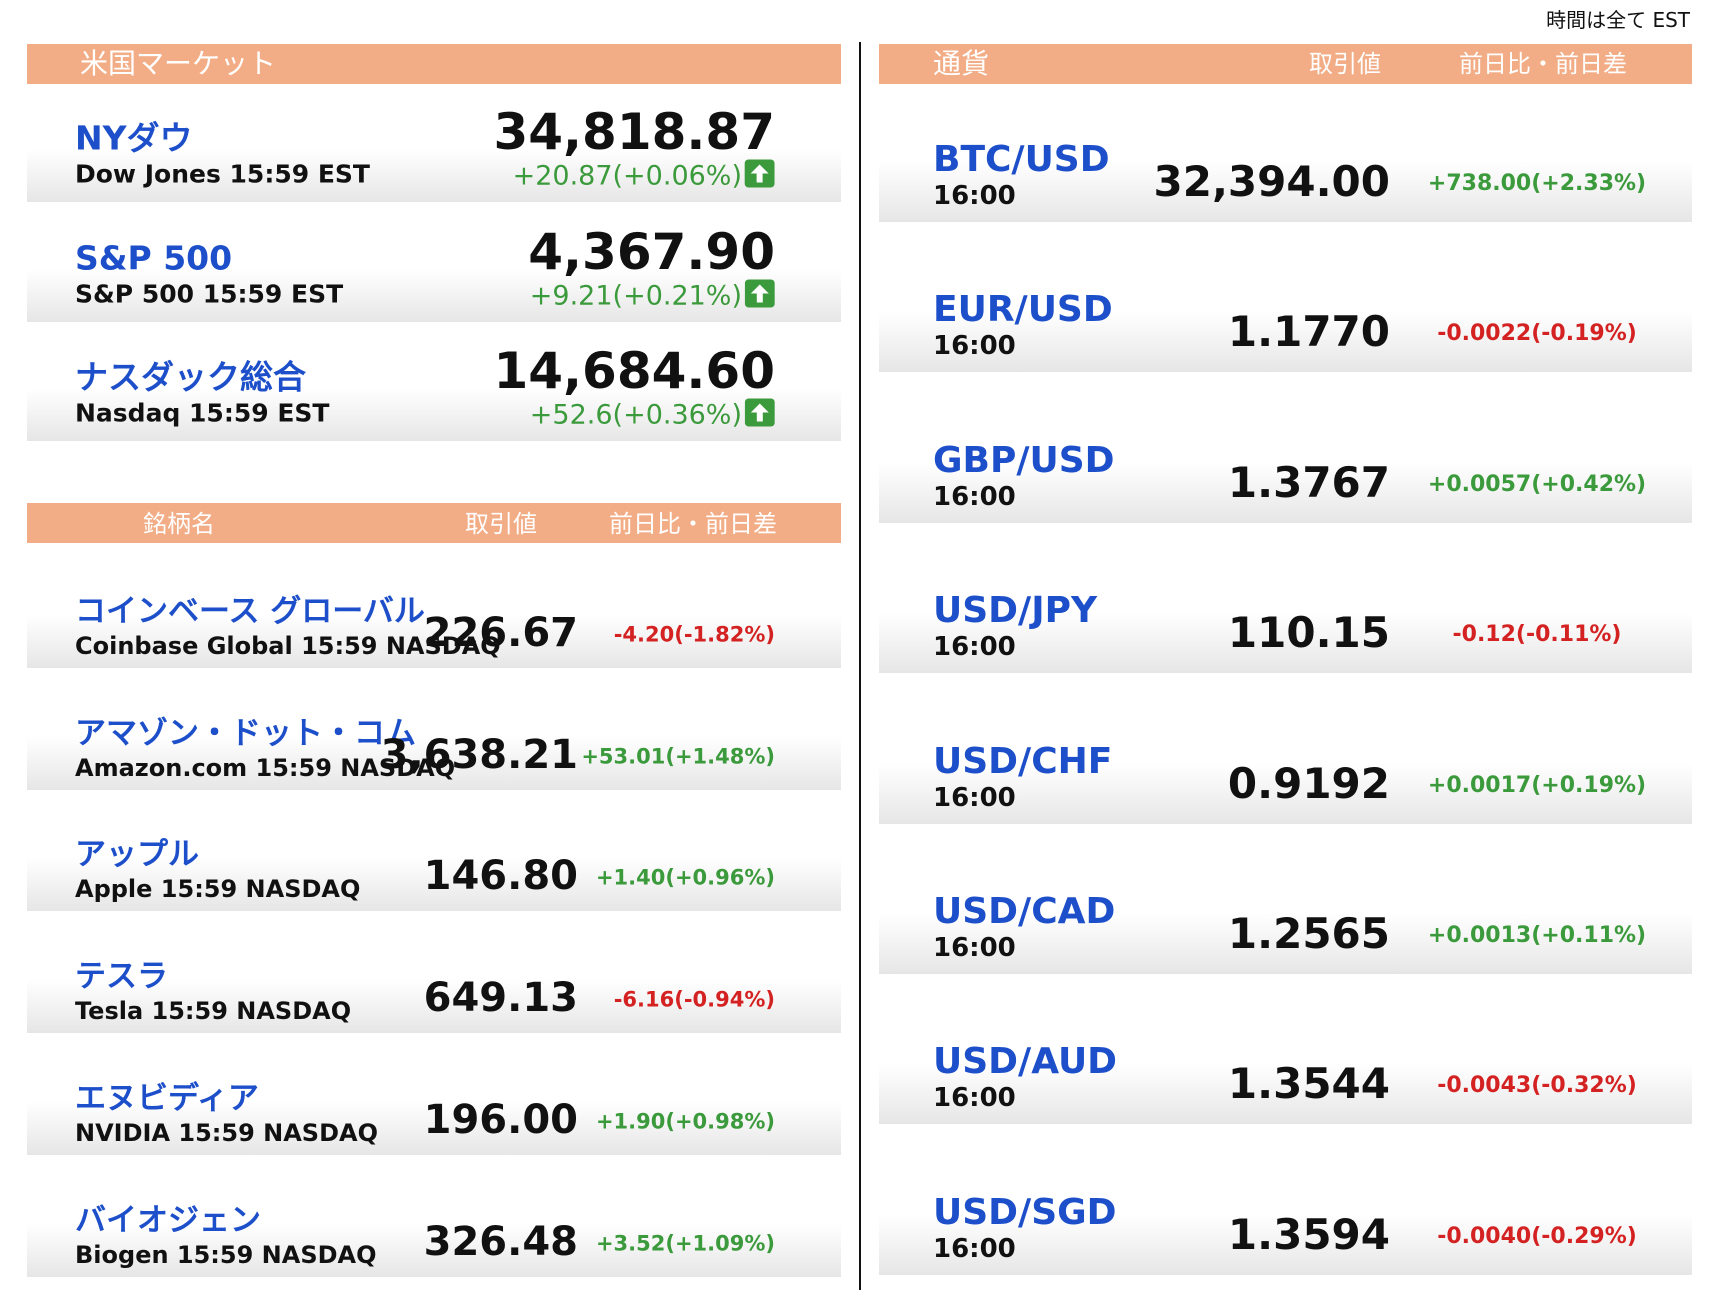  I want to click on stock-name: アップル, so click(137, 854).